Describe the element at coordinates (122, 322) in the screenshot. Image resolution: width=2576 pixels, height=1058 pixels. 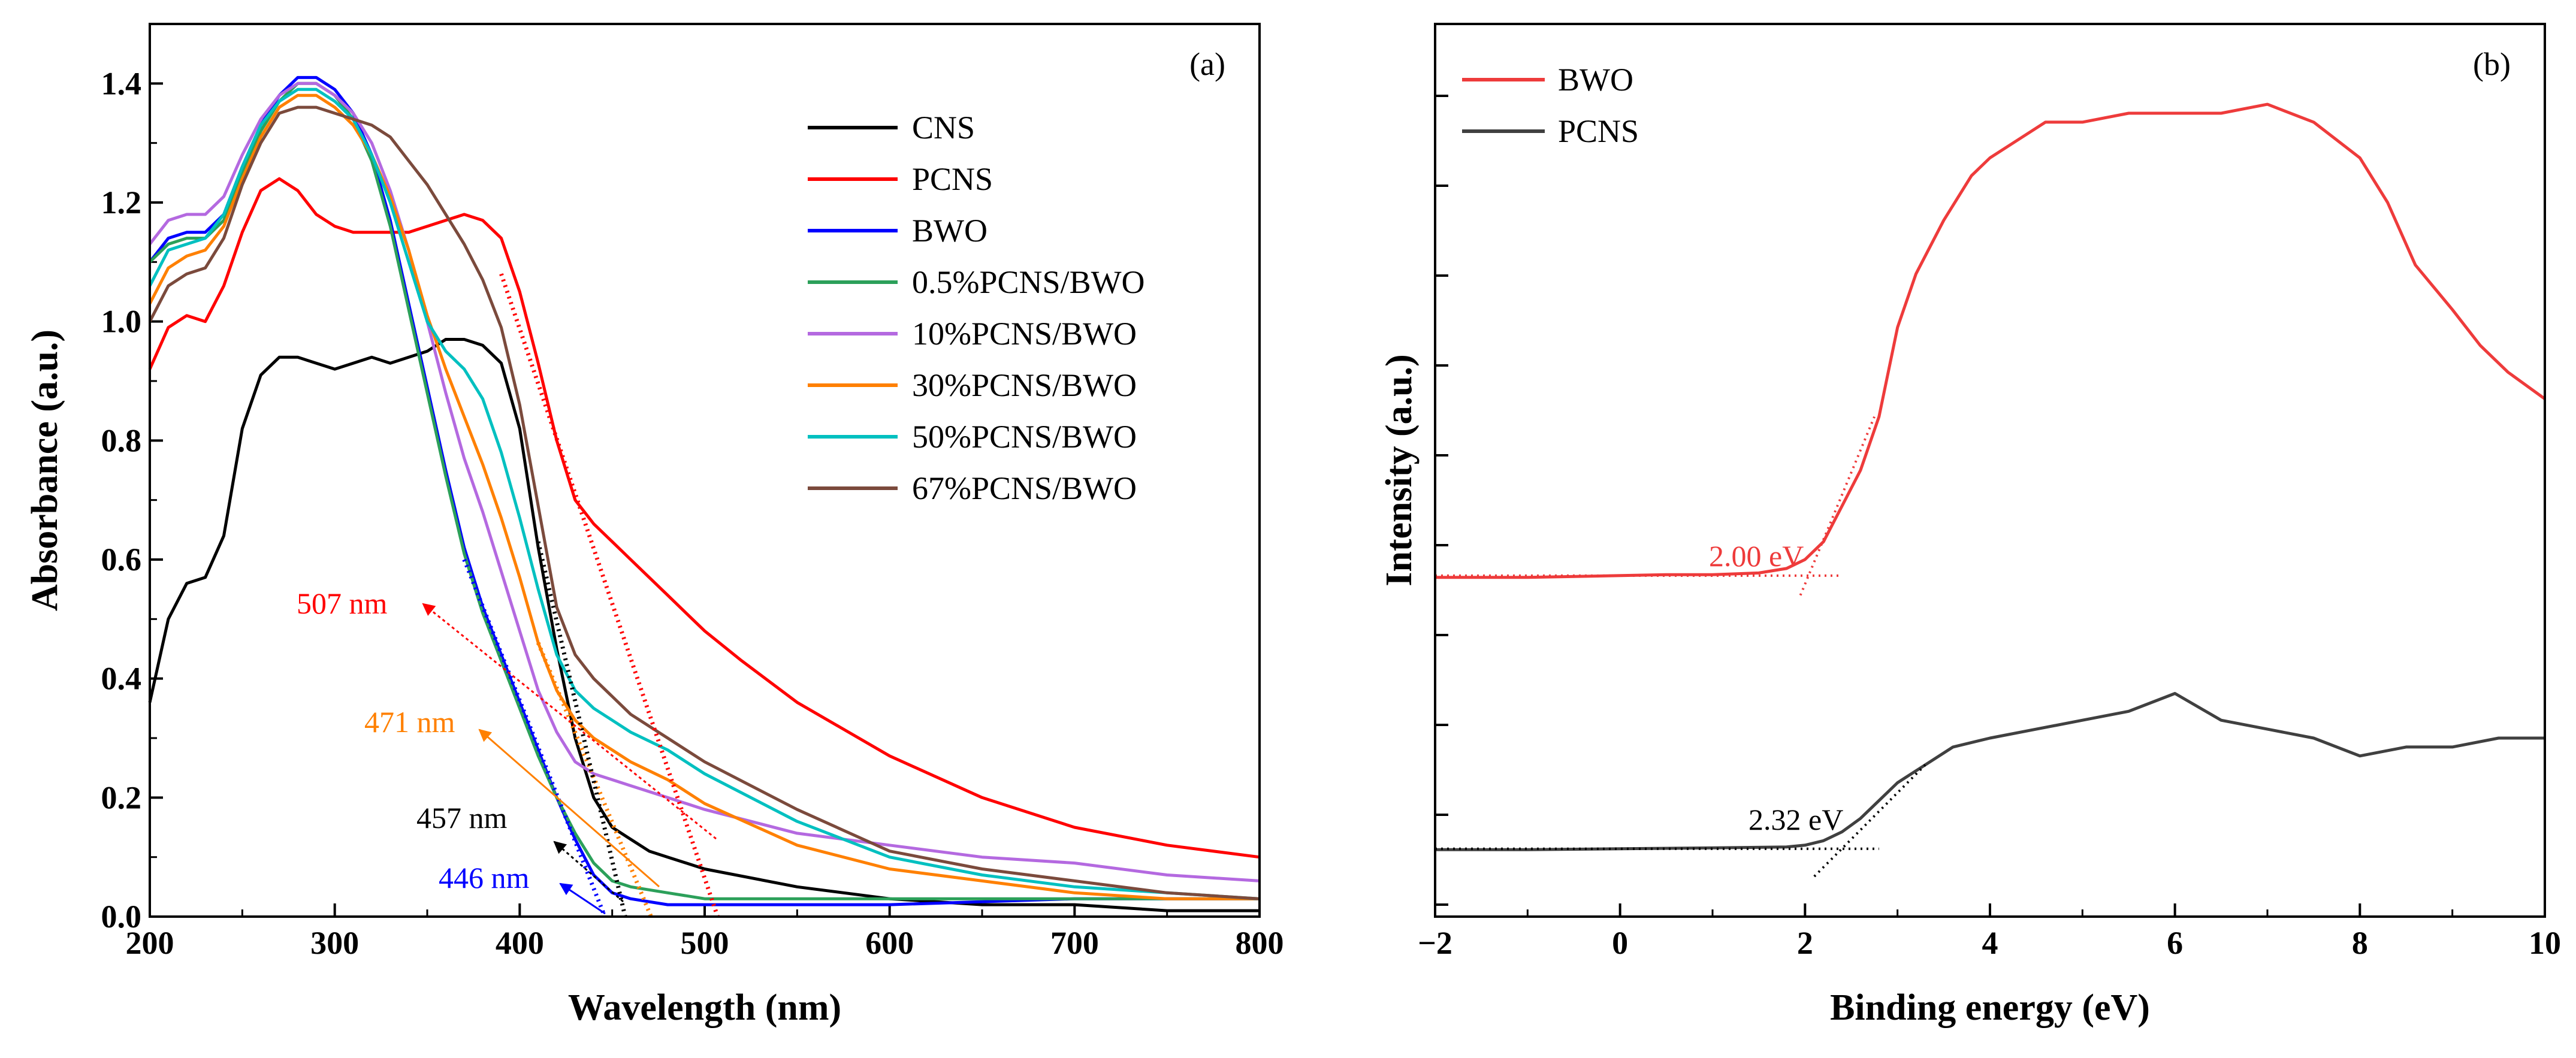
I see `panel-a-y-tick-label: 1.0` at that location.